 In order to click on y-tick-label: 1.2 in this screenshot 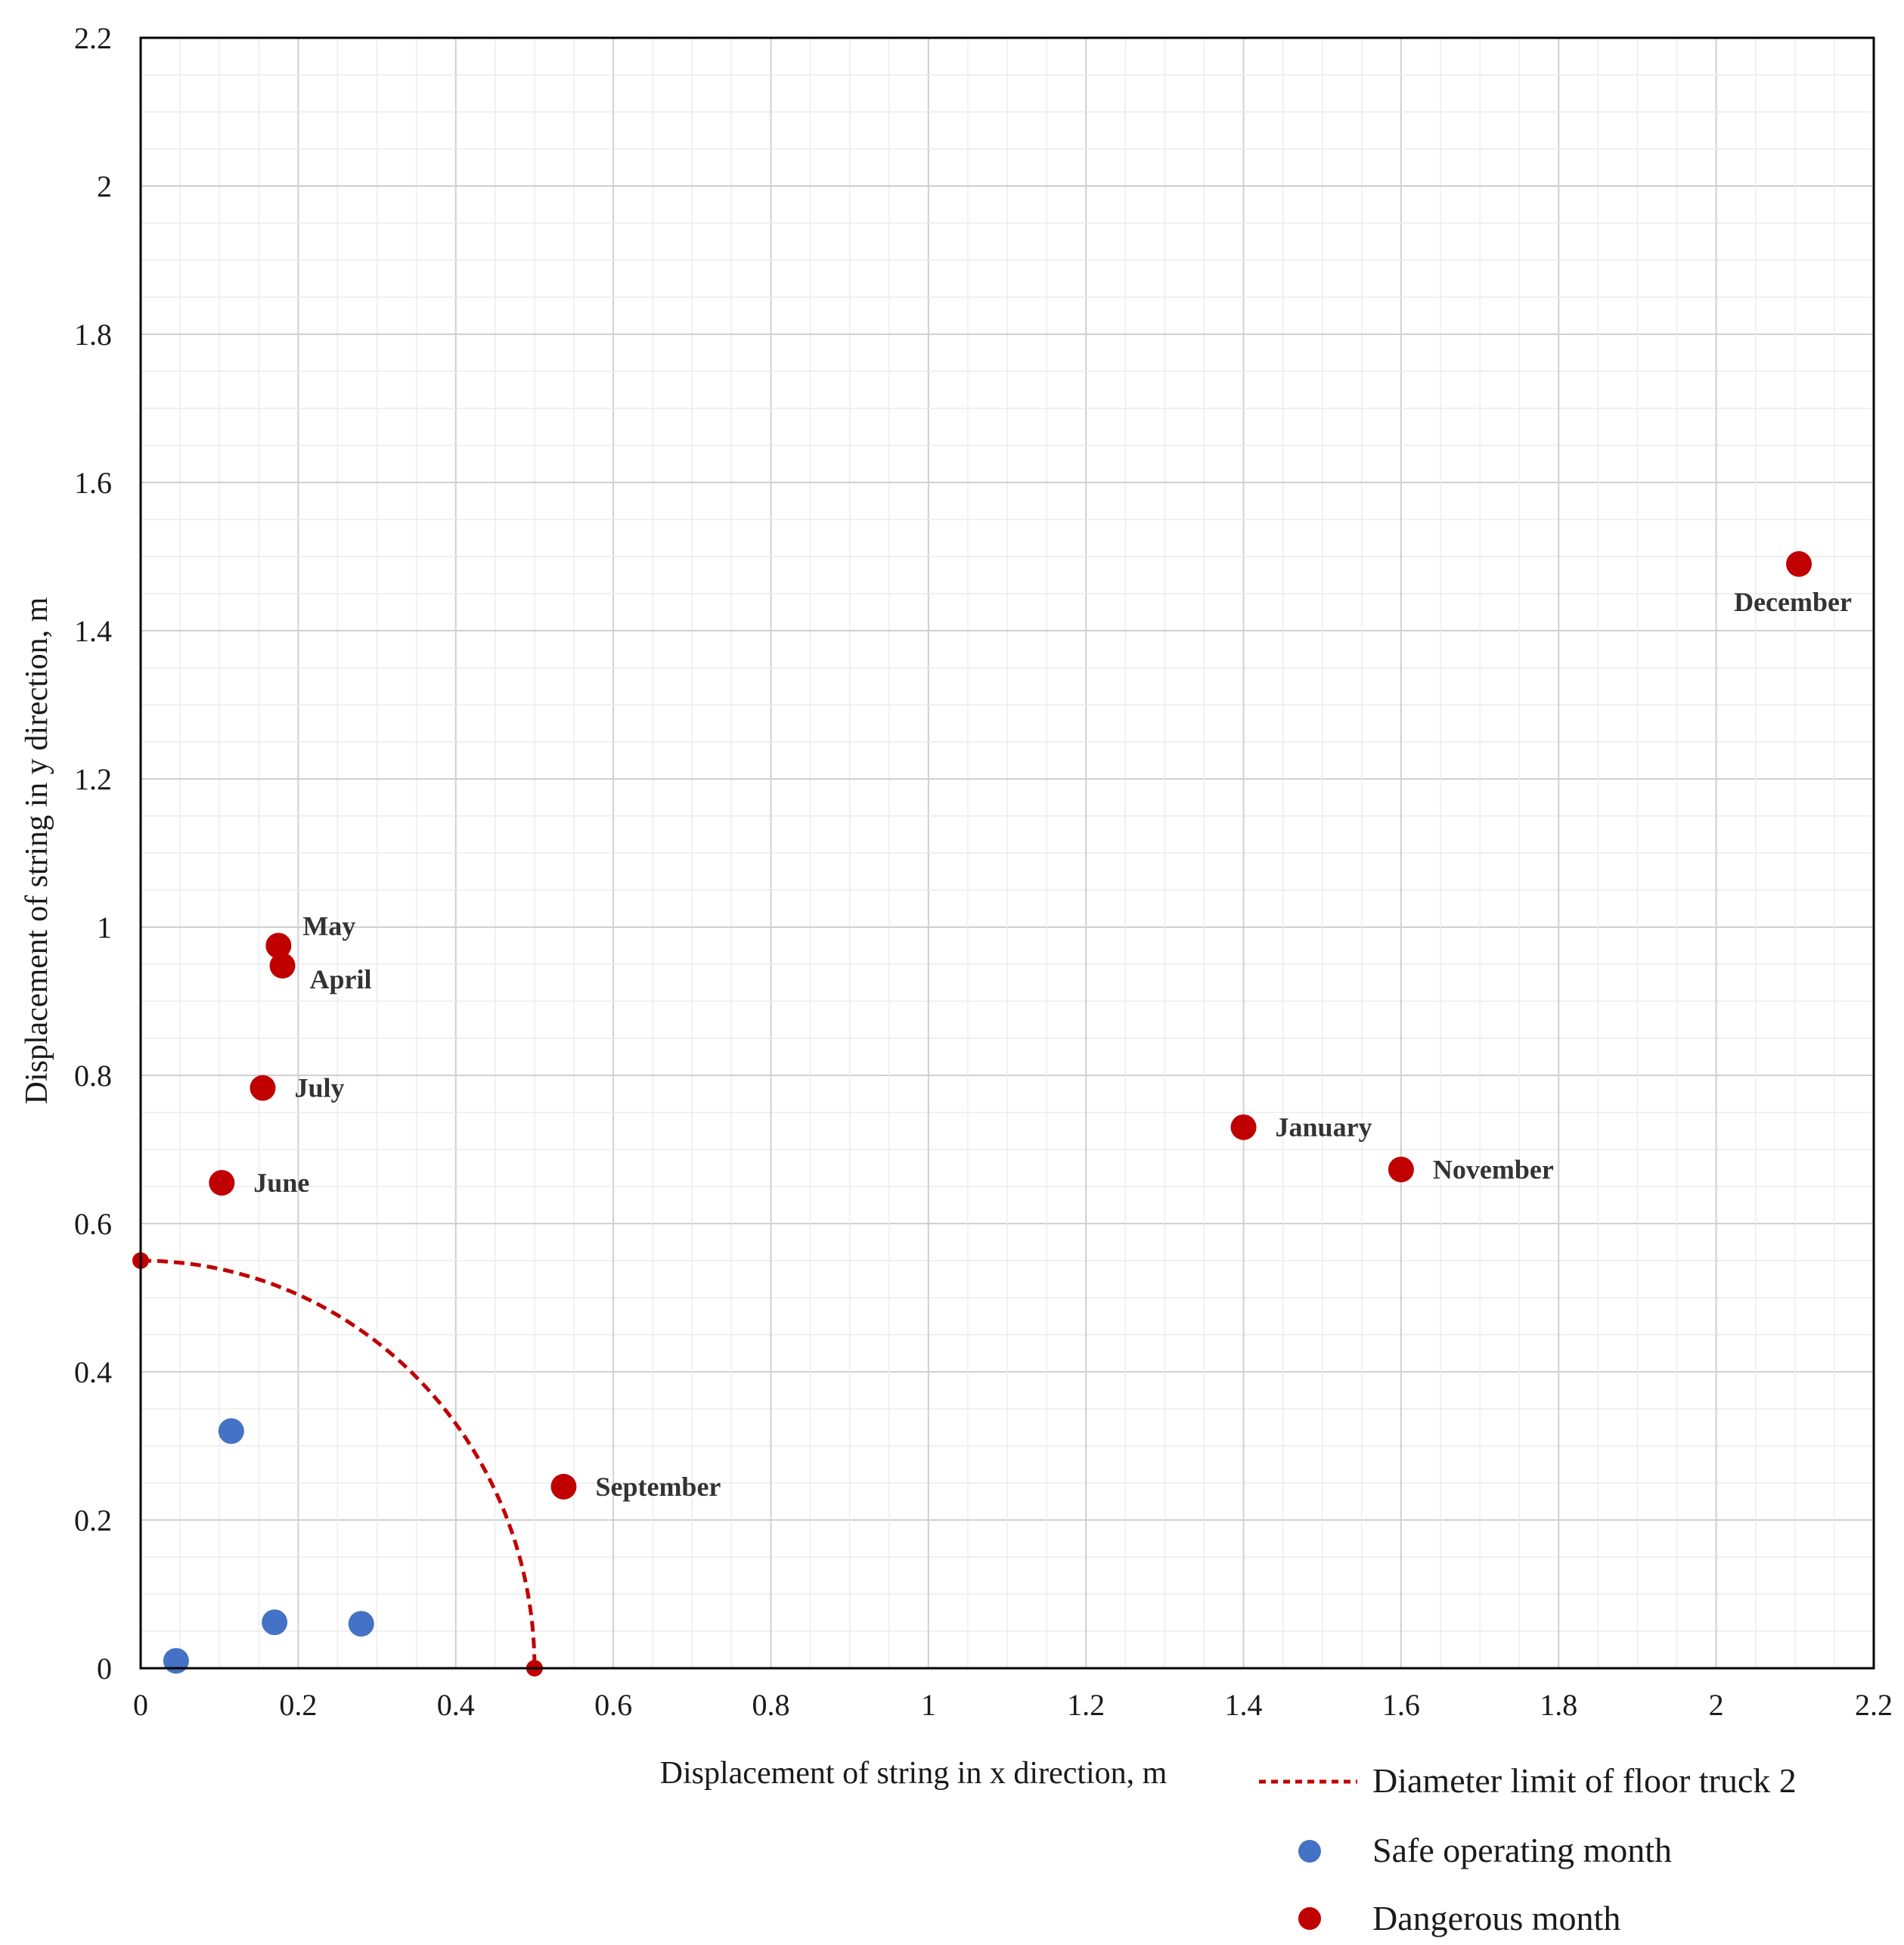, I will do `click(93, 779)`.